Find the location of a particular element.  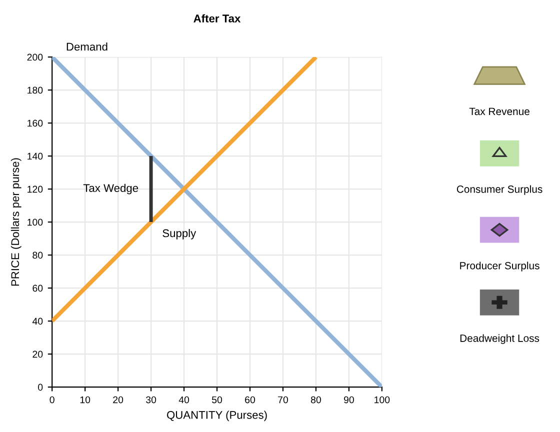

x-tick-label: 30 is located at coordinates (151, 400).